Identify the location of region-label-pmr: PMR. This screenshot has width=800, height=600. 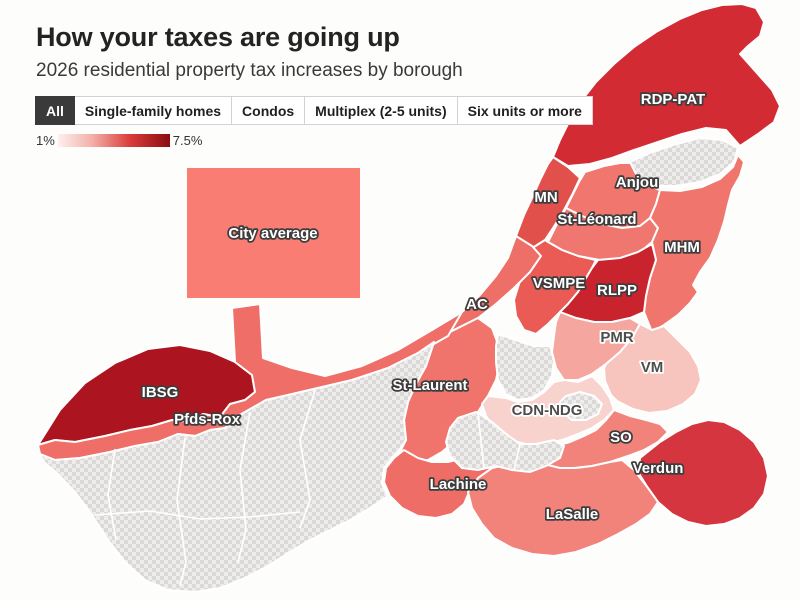
(617, 337).